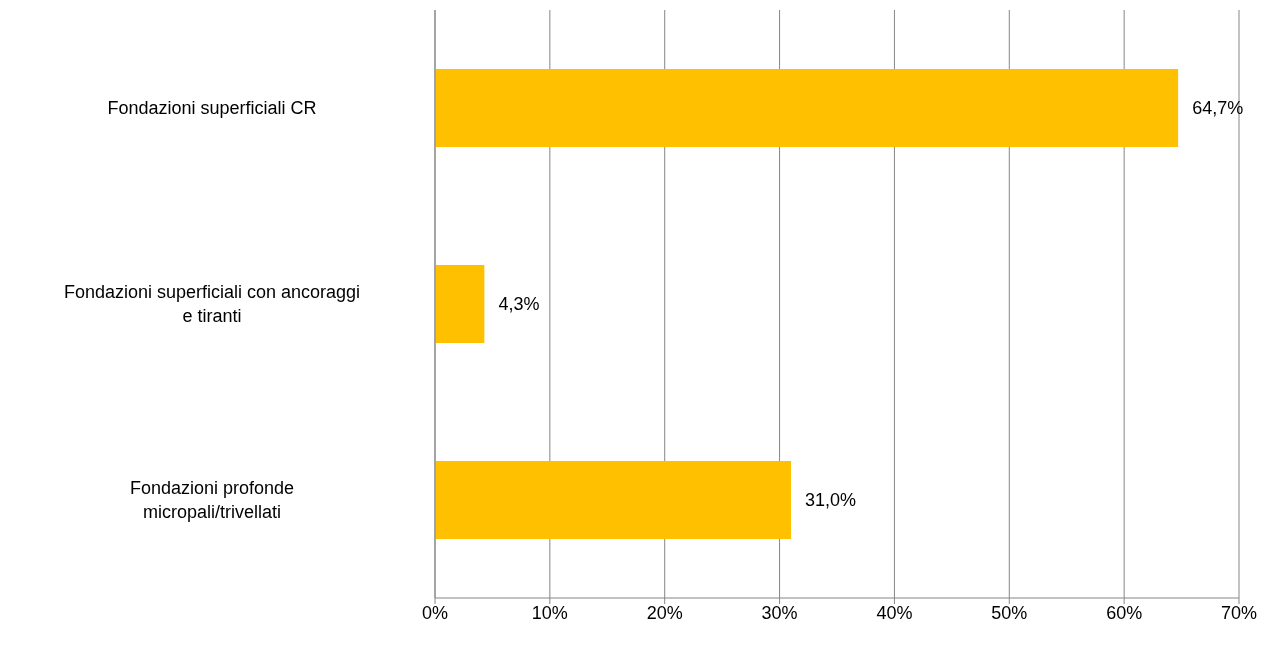  I want to click on x-tick-label: 50%, so click(1009, 612).